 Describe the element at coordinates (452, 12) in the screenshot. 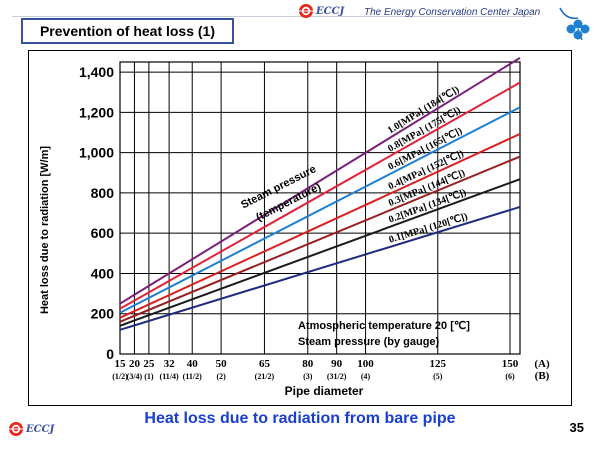

I see `organization-name: The Energy Conservation Center Japan` at that location.